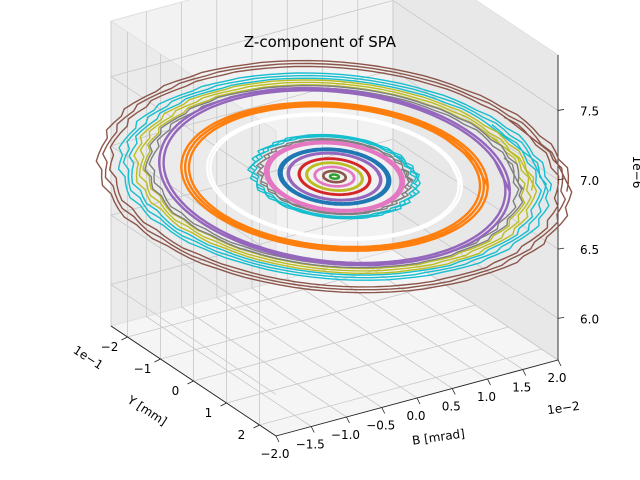 The width and height of the screenshot is (640, 480). Describe the element at coordinates (274, 454) in the screenshot. I see `x-tick-label: −2.0` at that location.